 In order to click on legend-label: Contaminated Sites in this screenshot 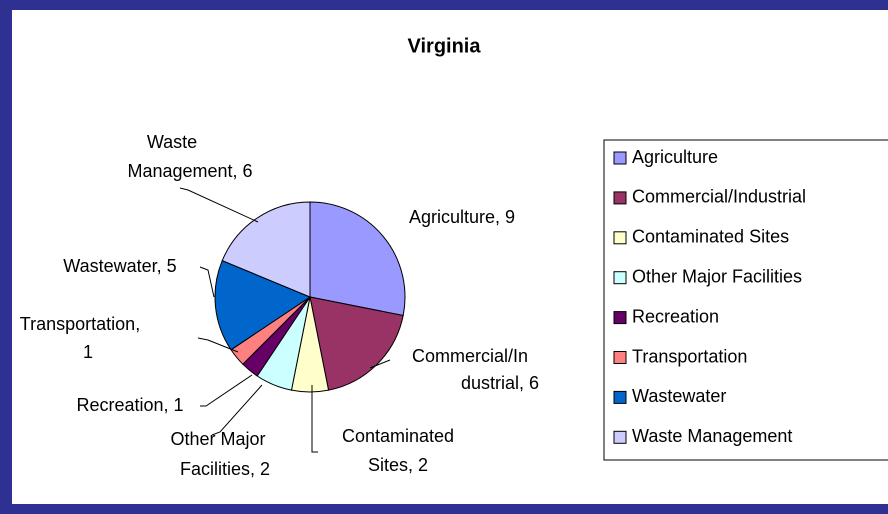, I will do `click(710, 237)`.